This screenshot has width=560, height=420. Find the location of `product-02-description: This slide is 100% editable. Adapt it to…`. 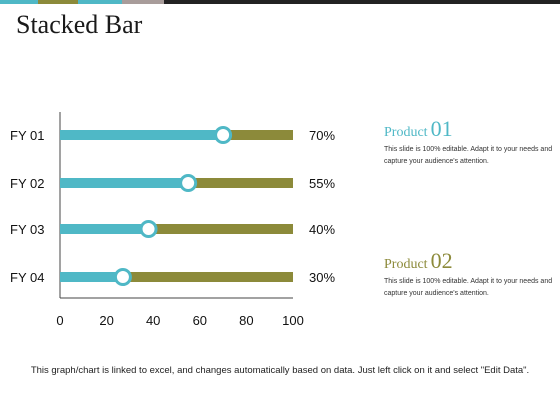

product-02-description: This slide is 100% editable. Adapt it to… is located at coordinates (468, 287).